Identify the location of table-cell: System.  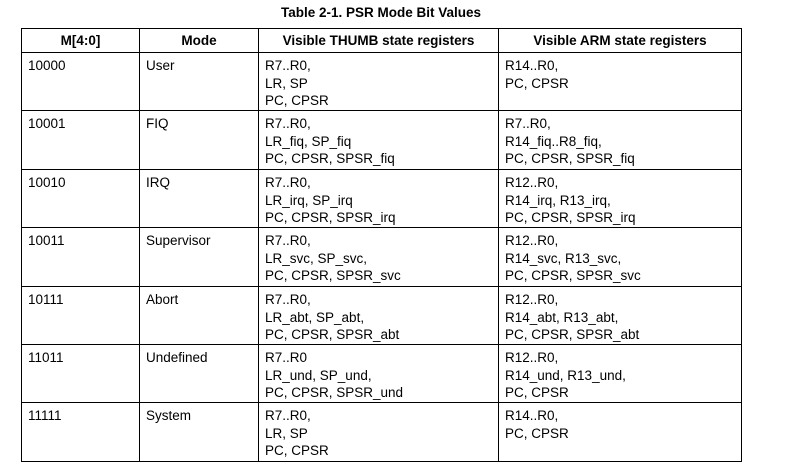
(199, 432).